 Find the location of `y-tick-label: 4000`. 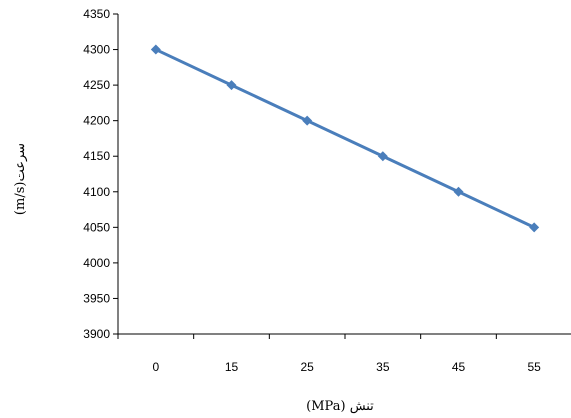

y-tick-label: 4000 is located at coordinates (96, 263).